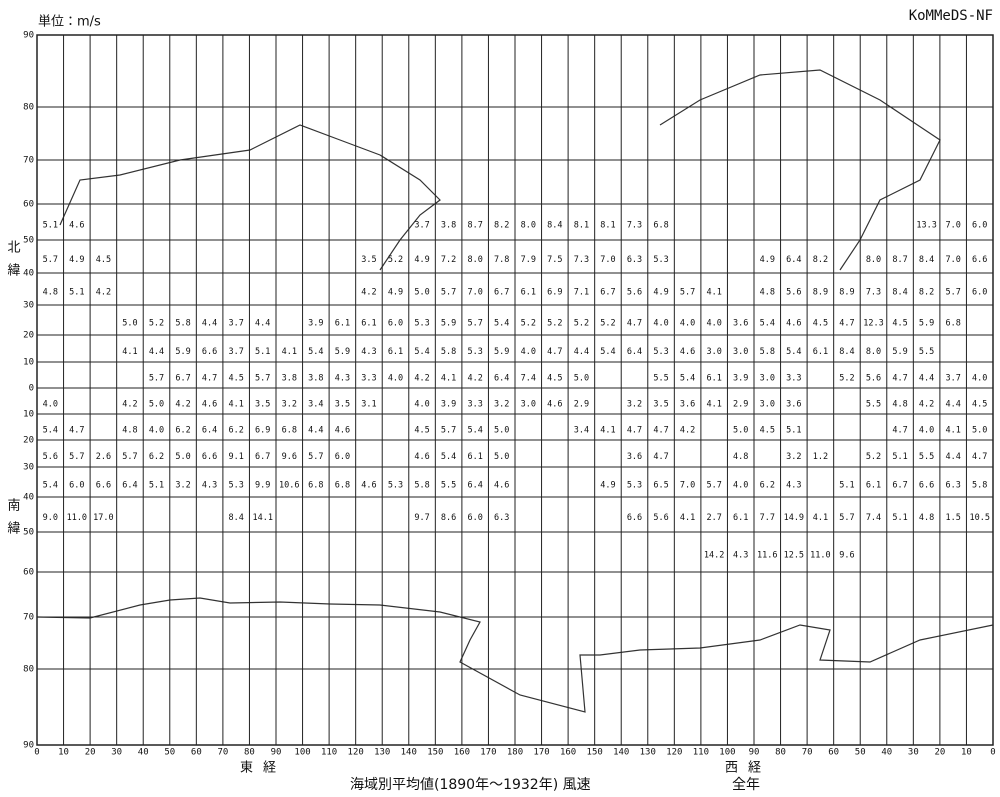 This screenshot has width=1000, height=797. What do you see at coordinates (262, 486) in the screenshot?
I see `wind-speed-value: 9.9` at bounding box center [262, 486].